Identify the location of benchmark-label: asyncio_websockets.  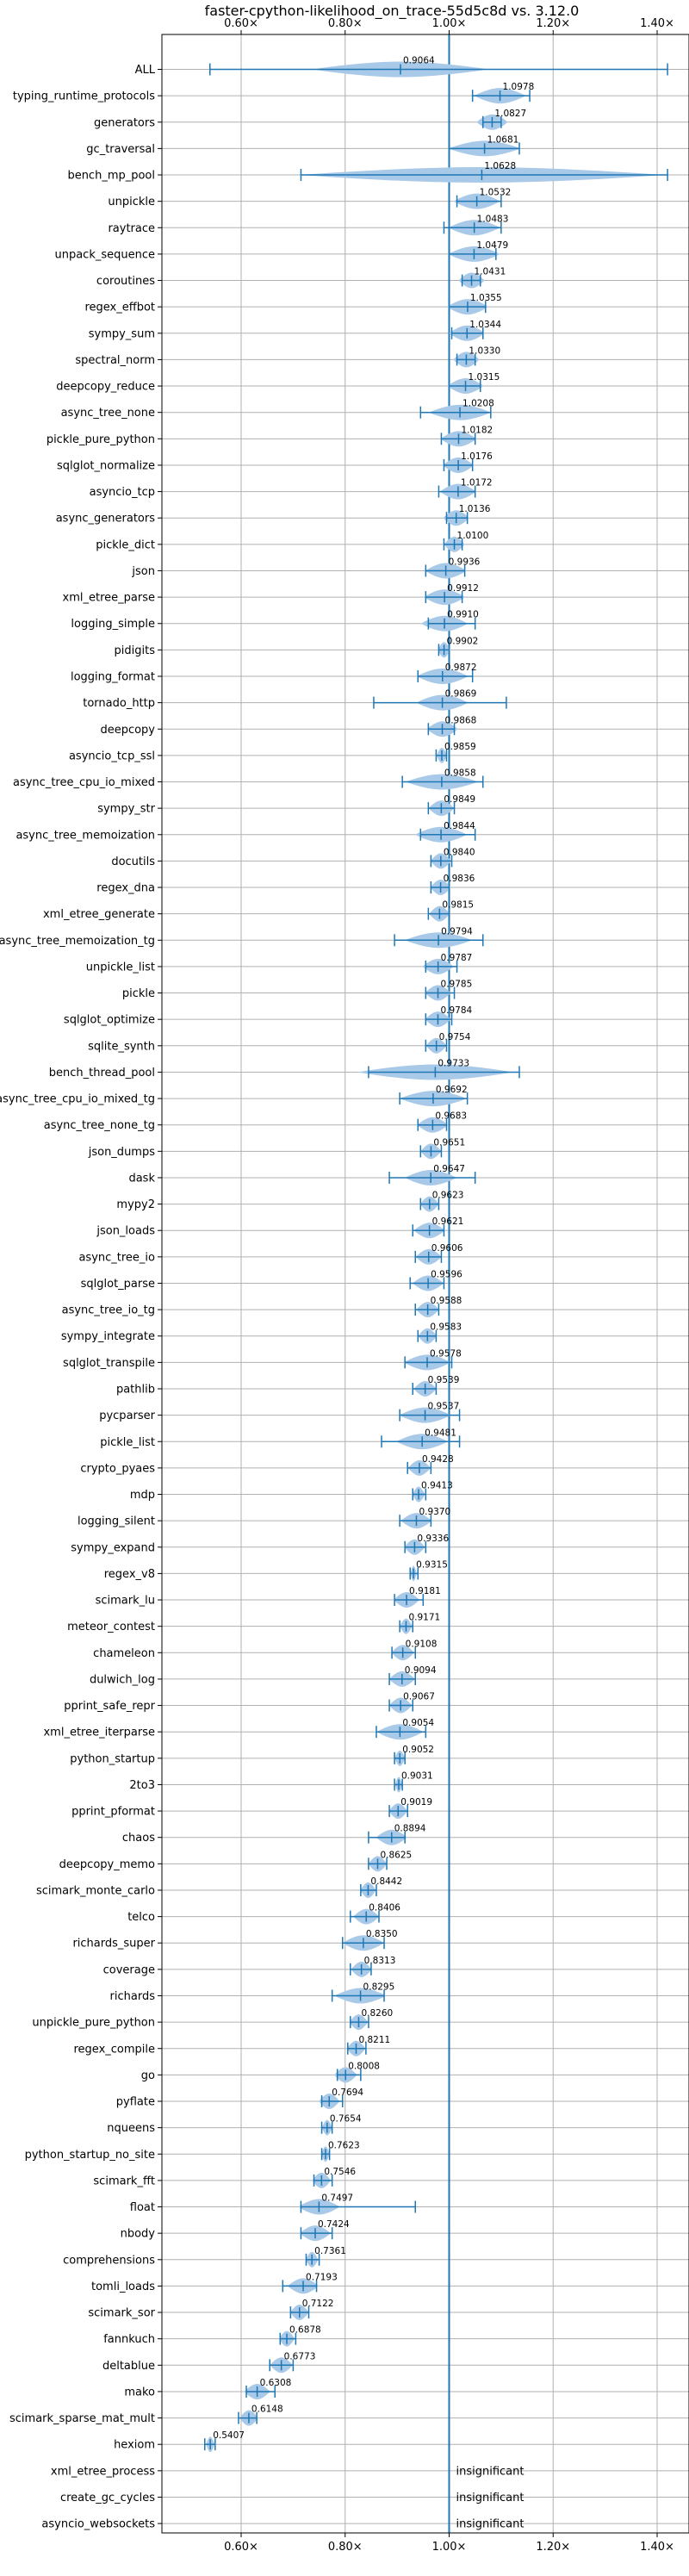
(98, 2525).